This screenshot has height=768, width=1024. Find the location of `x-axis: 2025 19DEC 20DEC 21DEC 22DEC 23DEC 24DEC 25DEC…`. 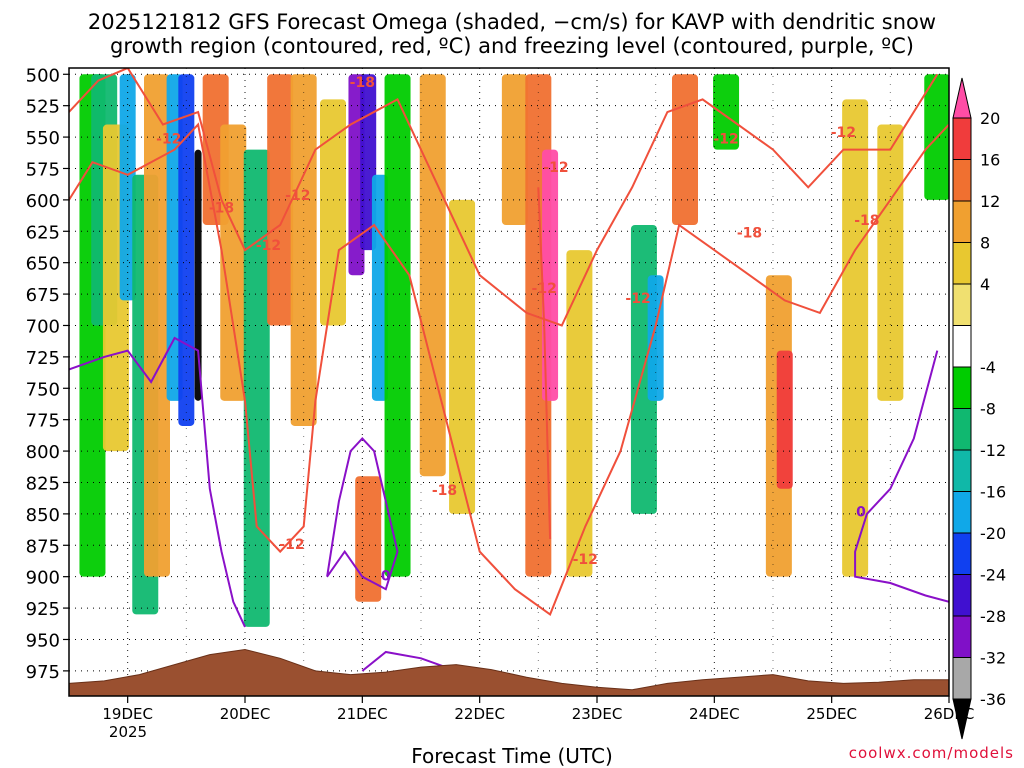

x-axis: 2025 19DEC 20DEC 21DEC 22DEC 23DEC 24DEC 25DEC… is located at coordinates (538, 718).